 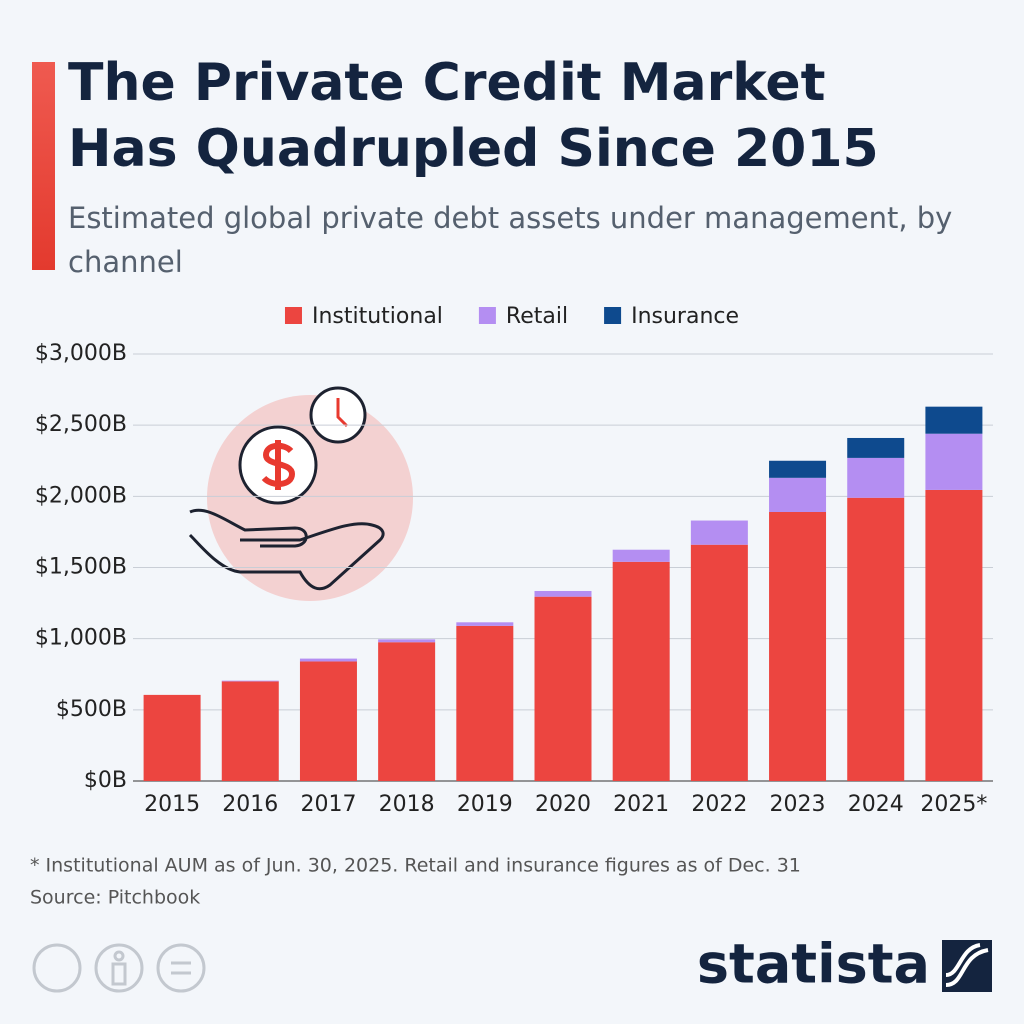 What do you see at coordinates (798, 804) in the screenshot?
I see `x-tick-label: 2023` at bounding box center [798, 804].